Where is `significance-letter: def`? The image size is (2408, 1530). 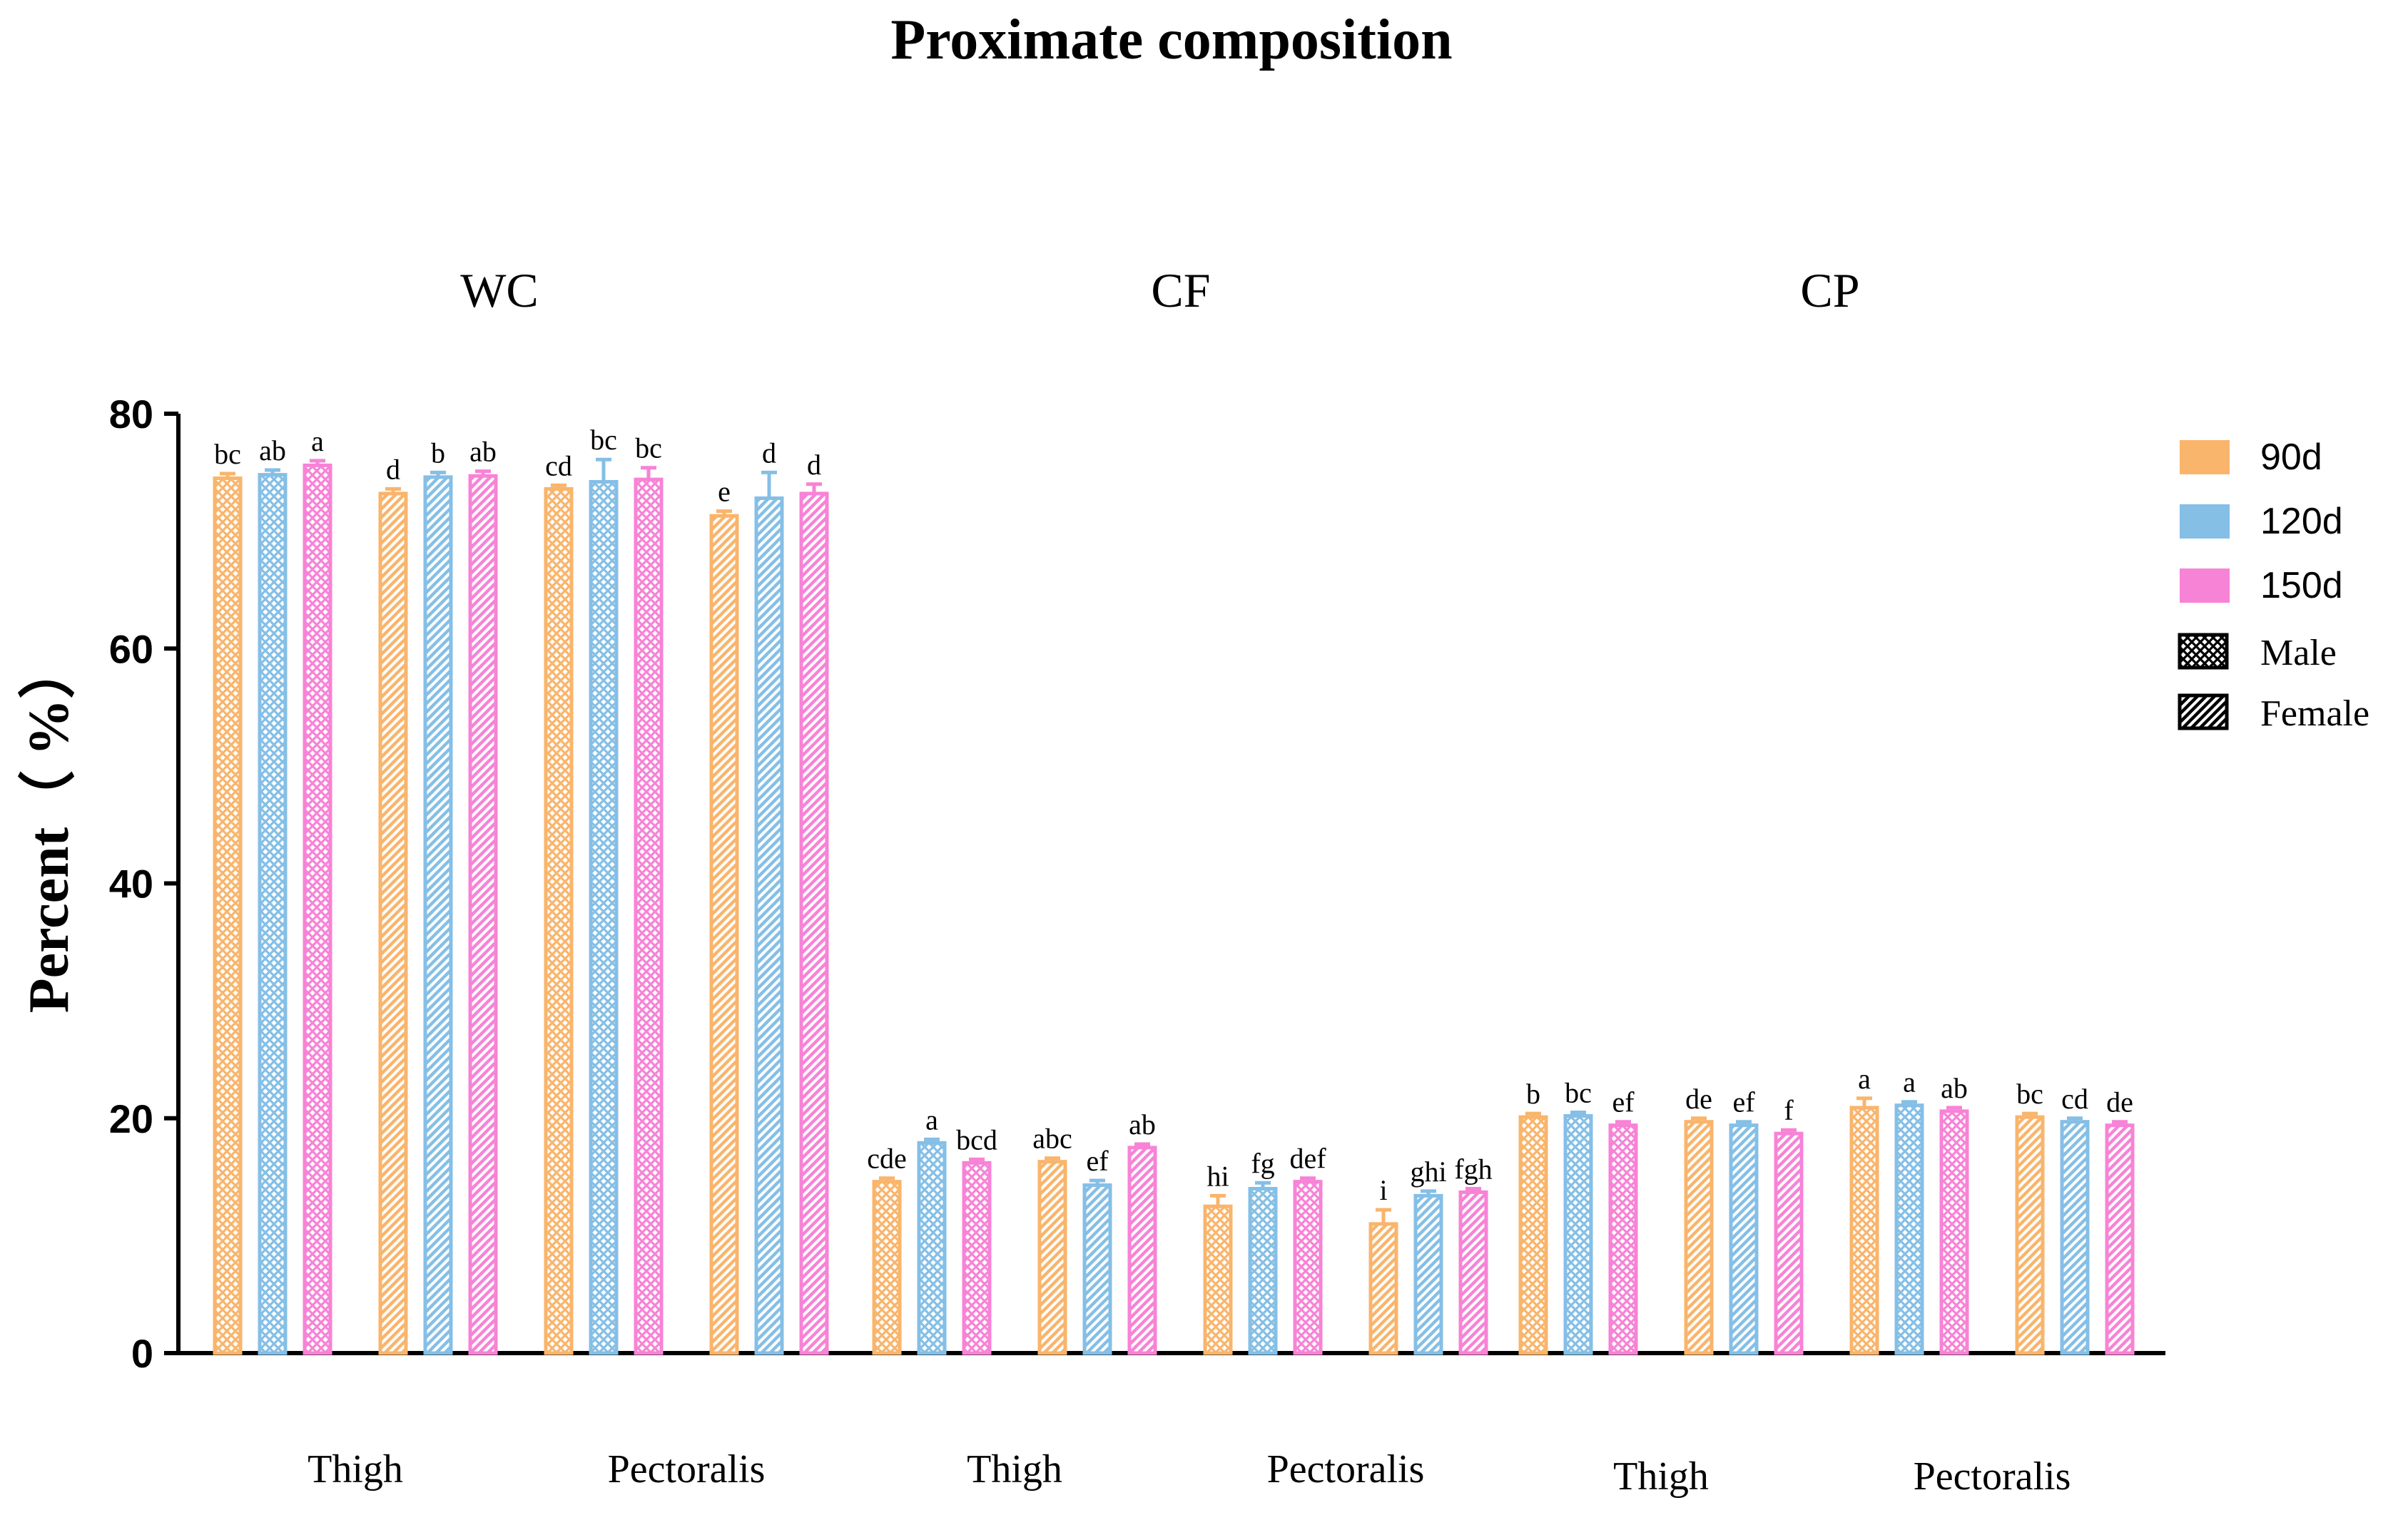 significance-letter: def is located at coordinates (1307, 1159).